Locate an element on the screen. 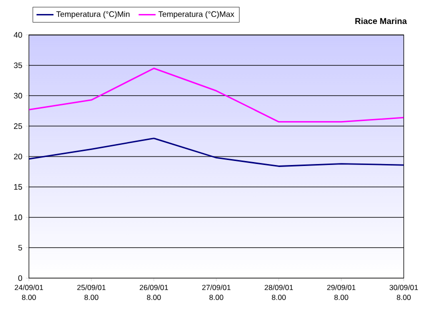 This screenshot has height=318, width=427. line-series is located at coordinates (216, 152).